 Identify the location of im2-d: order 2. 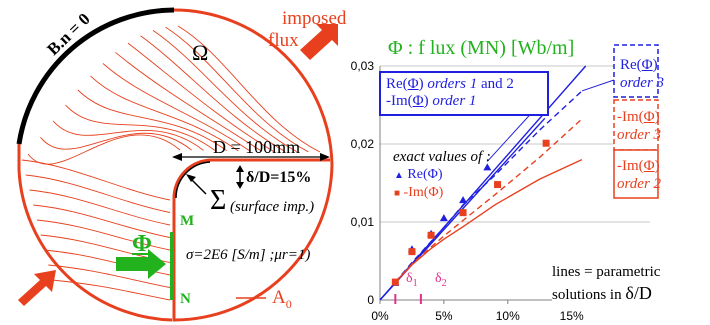
(639, 184).